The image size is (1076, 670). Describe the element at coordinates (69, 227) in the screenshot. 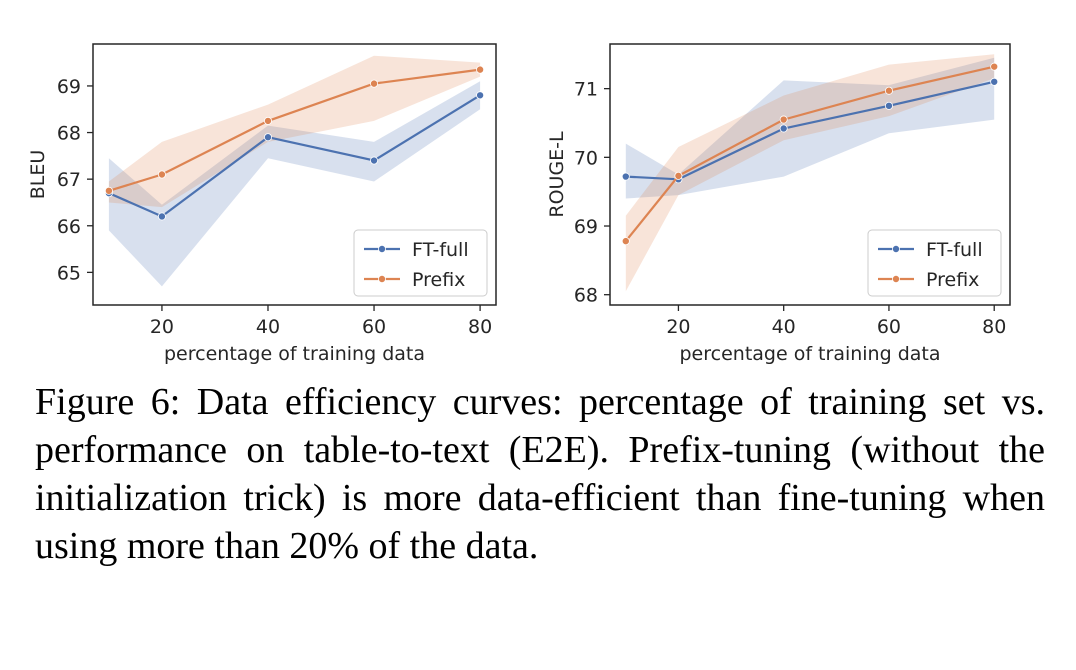

I see `y-tick-label: 66` at that location.